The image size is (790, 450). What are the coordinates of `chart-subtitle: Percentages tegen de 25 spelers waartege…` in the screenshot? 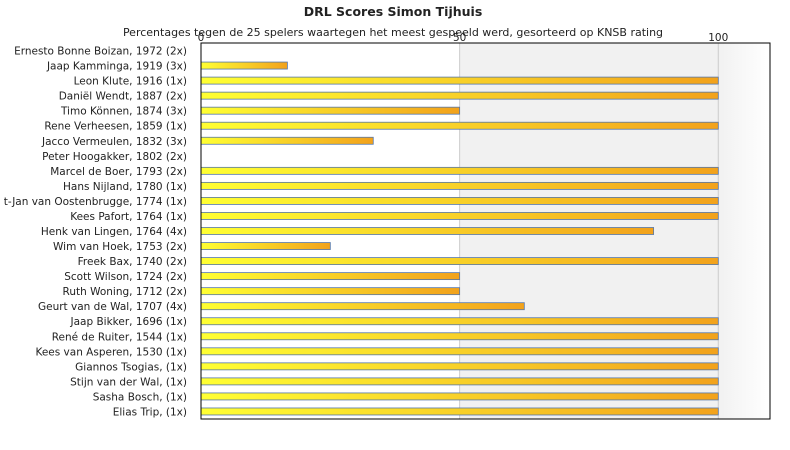 It's located at (393, 32).